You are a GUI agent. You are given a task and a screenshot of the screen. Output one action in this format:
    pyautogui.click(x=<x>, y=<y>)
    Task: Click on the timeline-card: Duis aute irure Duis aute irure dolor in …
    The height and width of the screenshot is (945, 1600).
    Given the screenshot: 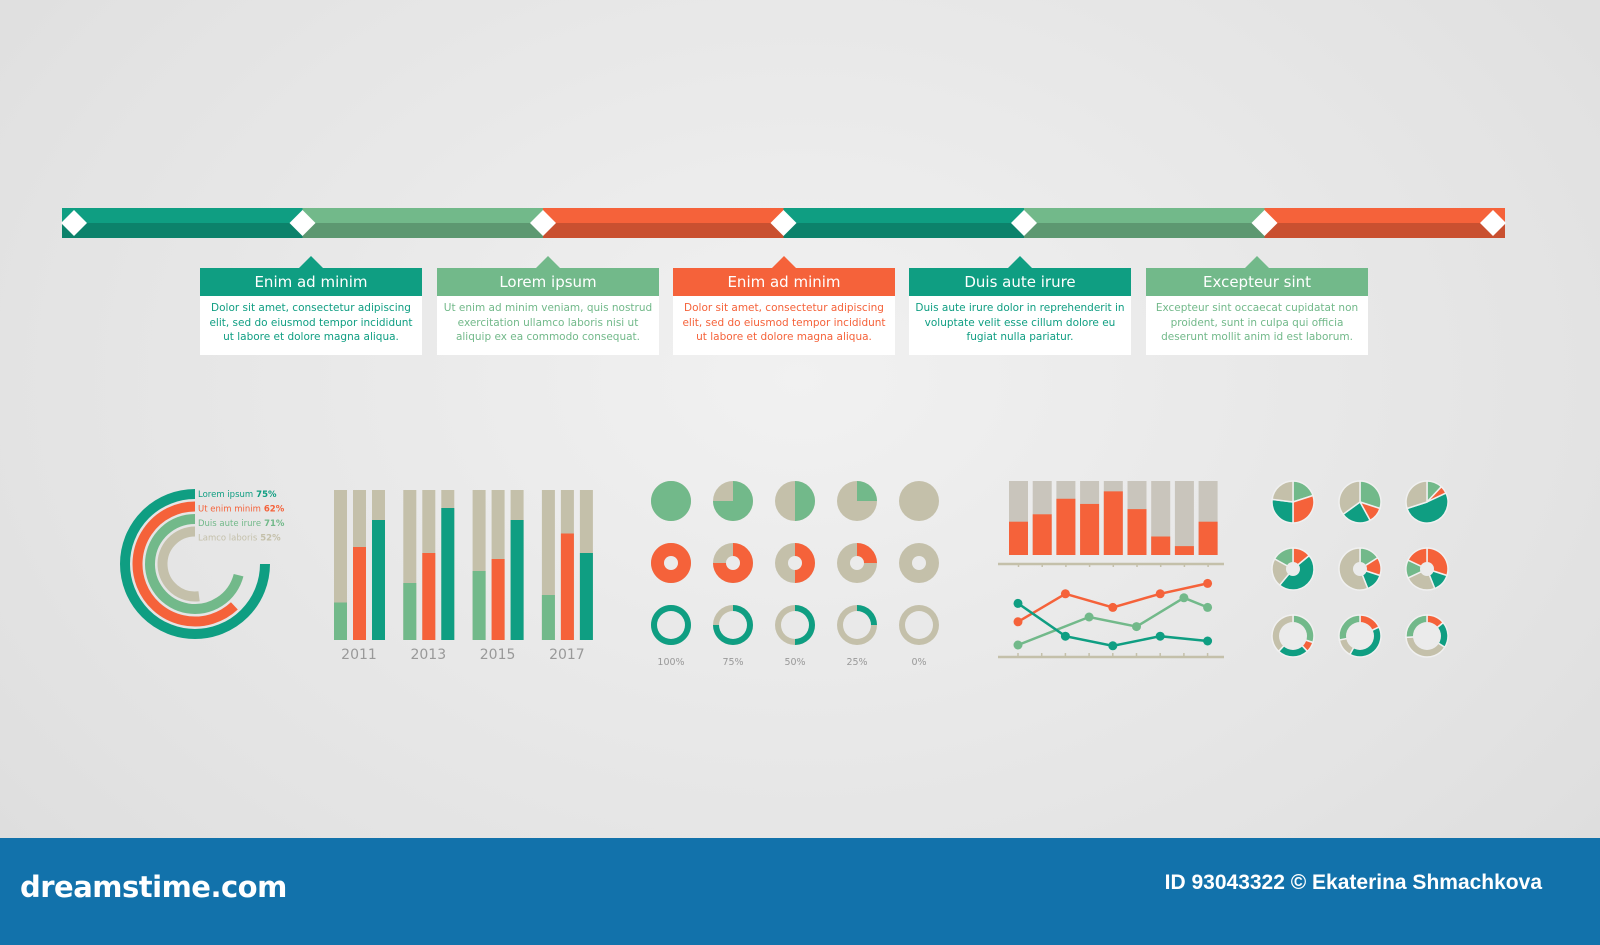 What is the action you would take?
    pyautogui.click(x=1020, y=305)
    